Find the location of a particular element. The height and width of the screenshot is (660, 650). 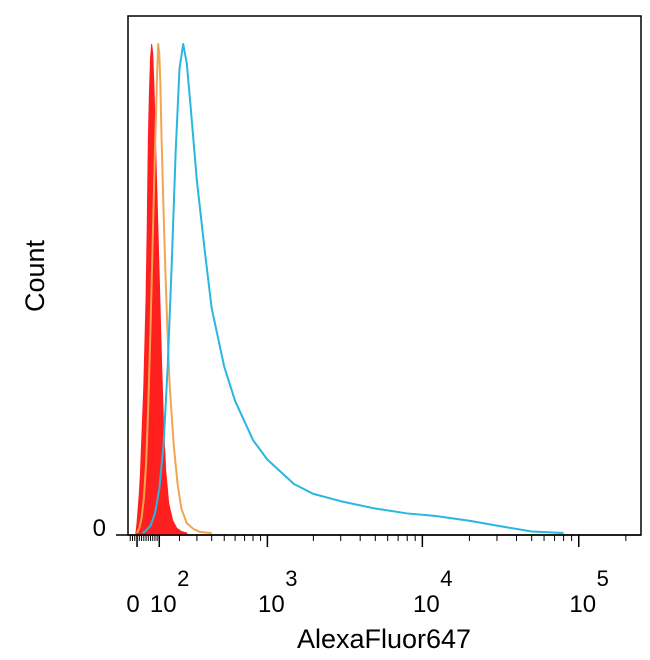

y-axis-label: Count is located at coordinates (35, 275).